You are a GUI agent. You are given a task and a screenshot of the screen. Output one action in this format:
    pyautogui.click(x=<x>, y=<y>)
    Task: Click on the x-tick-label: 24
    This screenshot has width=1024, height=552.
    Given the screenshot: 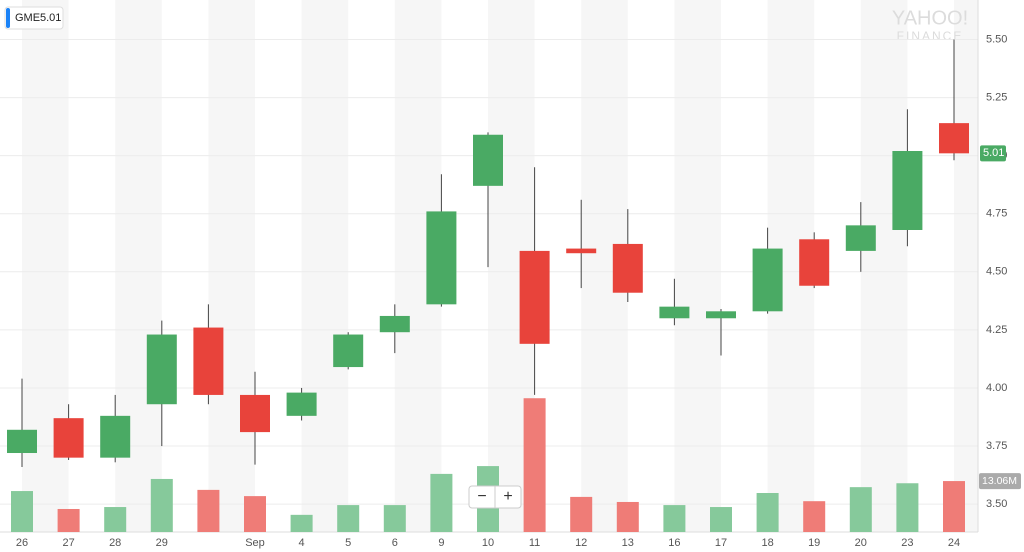 What is the action you would take?
    pyautogui.click(x=954, y=543)
    